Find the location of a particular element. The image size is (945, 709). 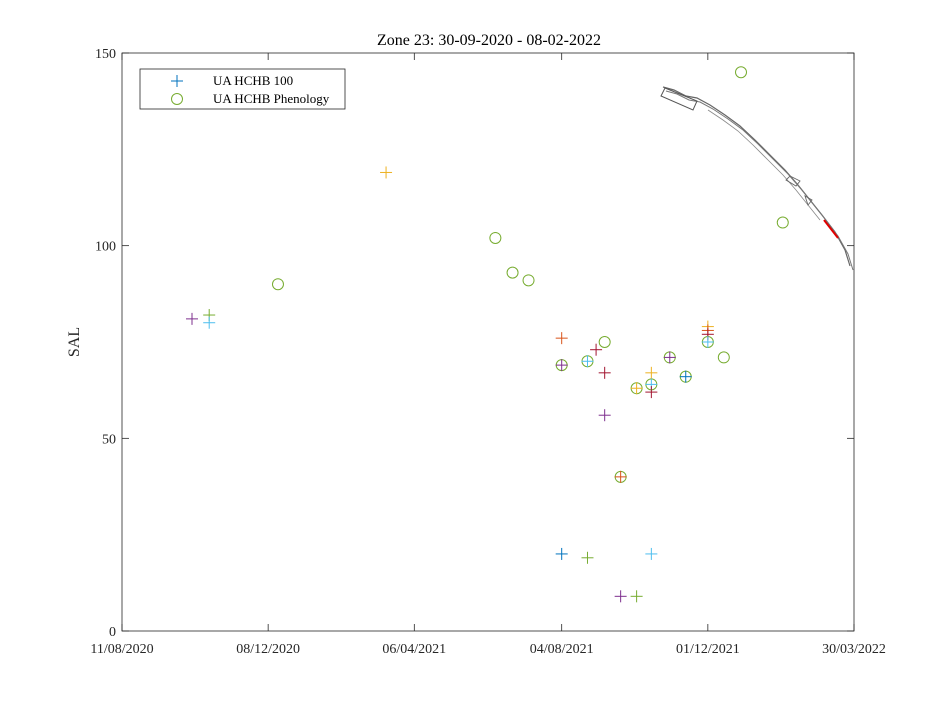

inset-map-outline is located at coordinates (757, 178).